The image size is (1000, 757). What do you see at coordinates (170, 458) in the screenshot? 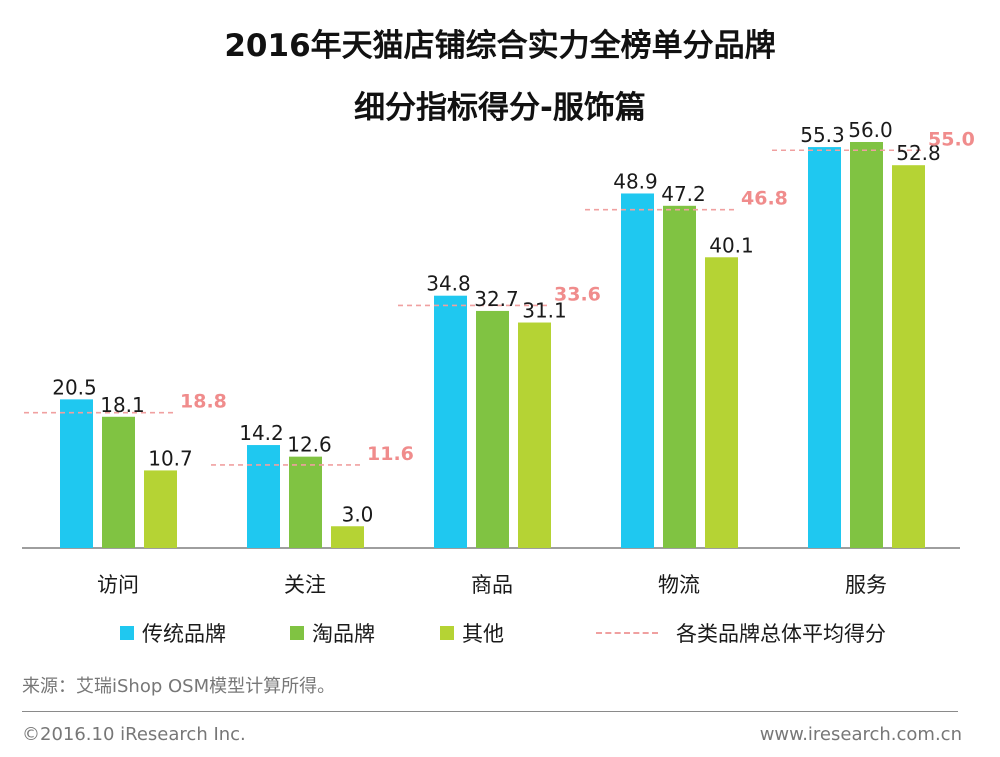
I see `bar-label-other-0: 10.7` at bounding box center [170, 458].